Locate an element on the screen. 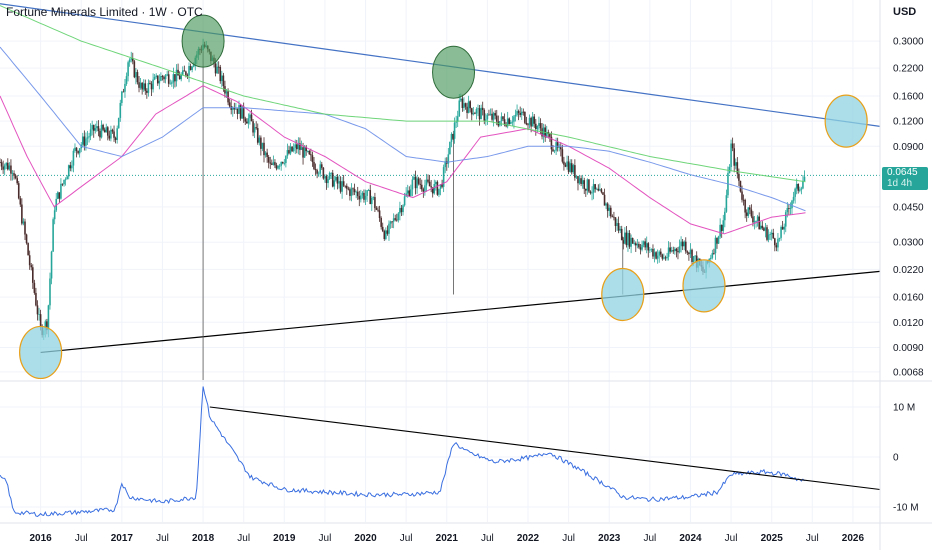  y-tick-label: 0.0160 is located at coordinates (908, 298).